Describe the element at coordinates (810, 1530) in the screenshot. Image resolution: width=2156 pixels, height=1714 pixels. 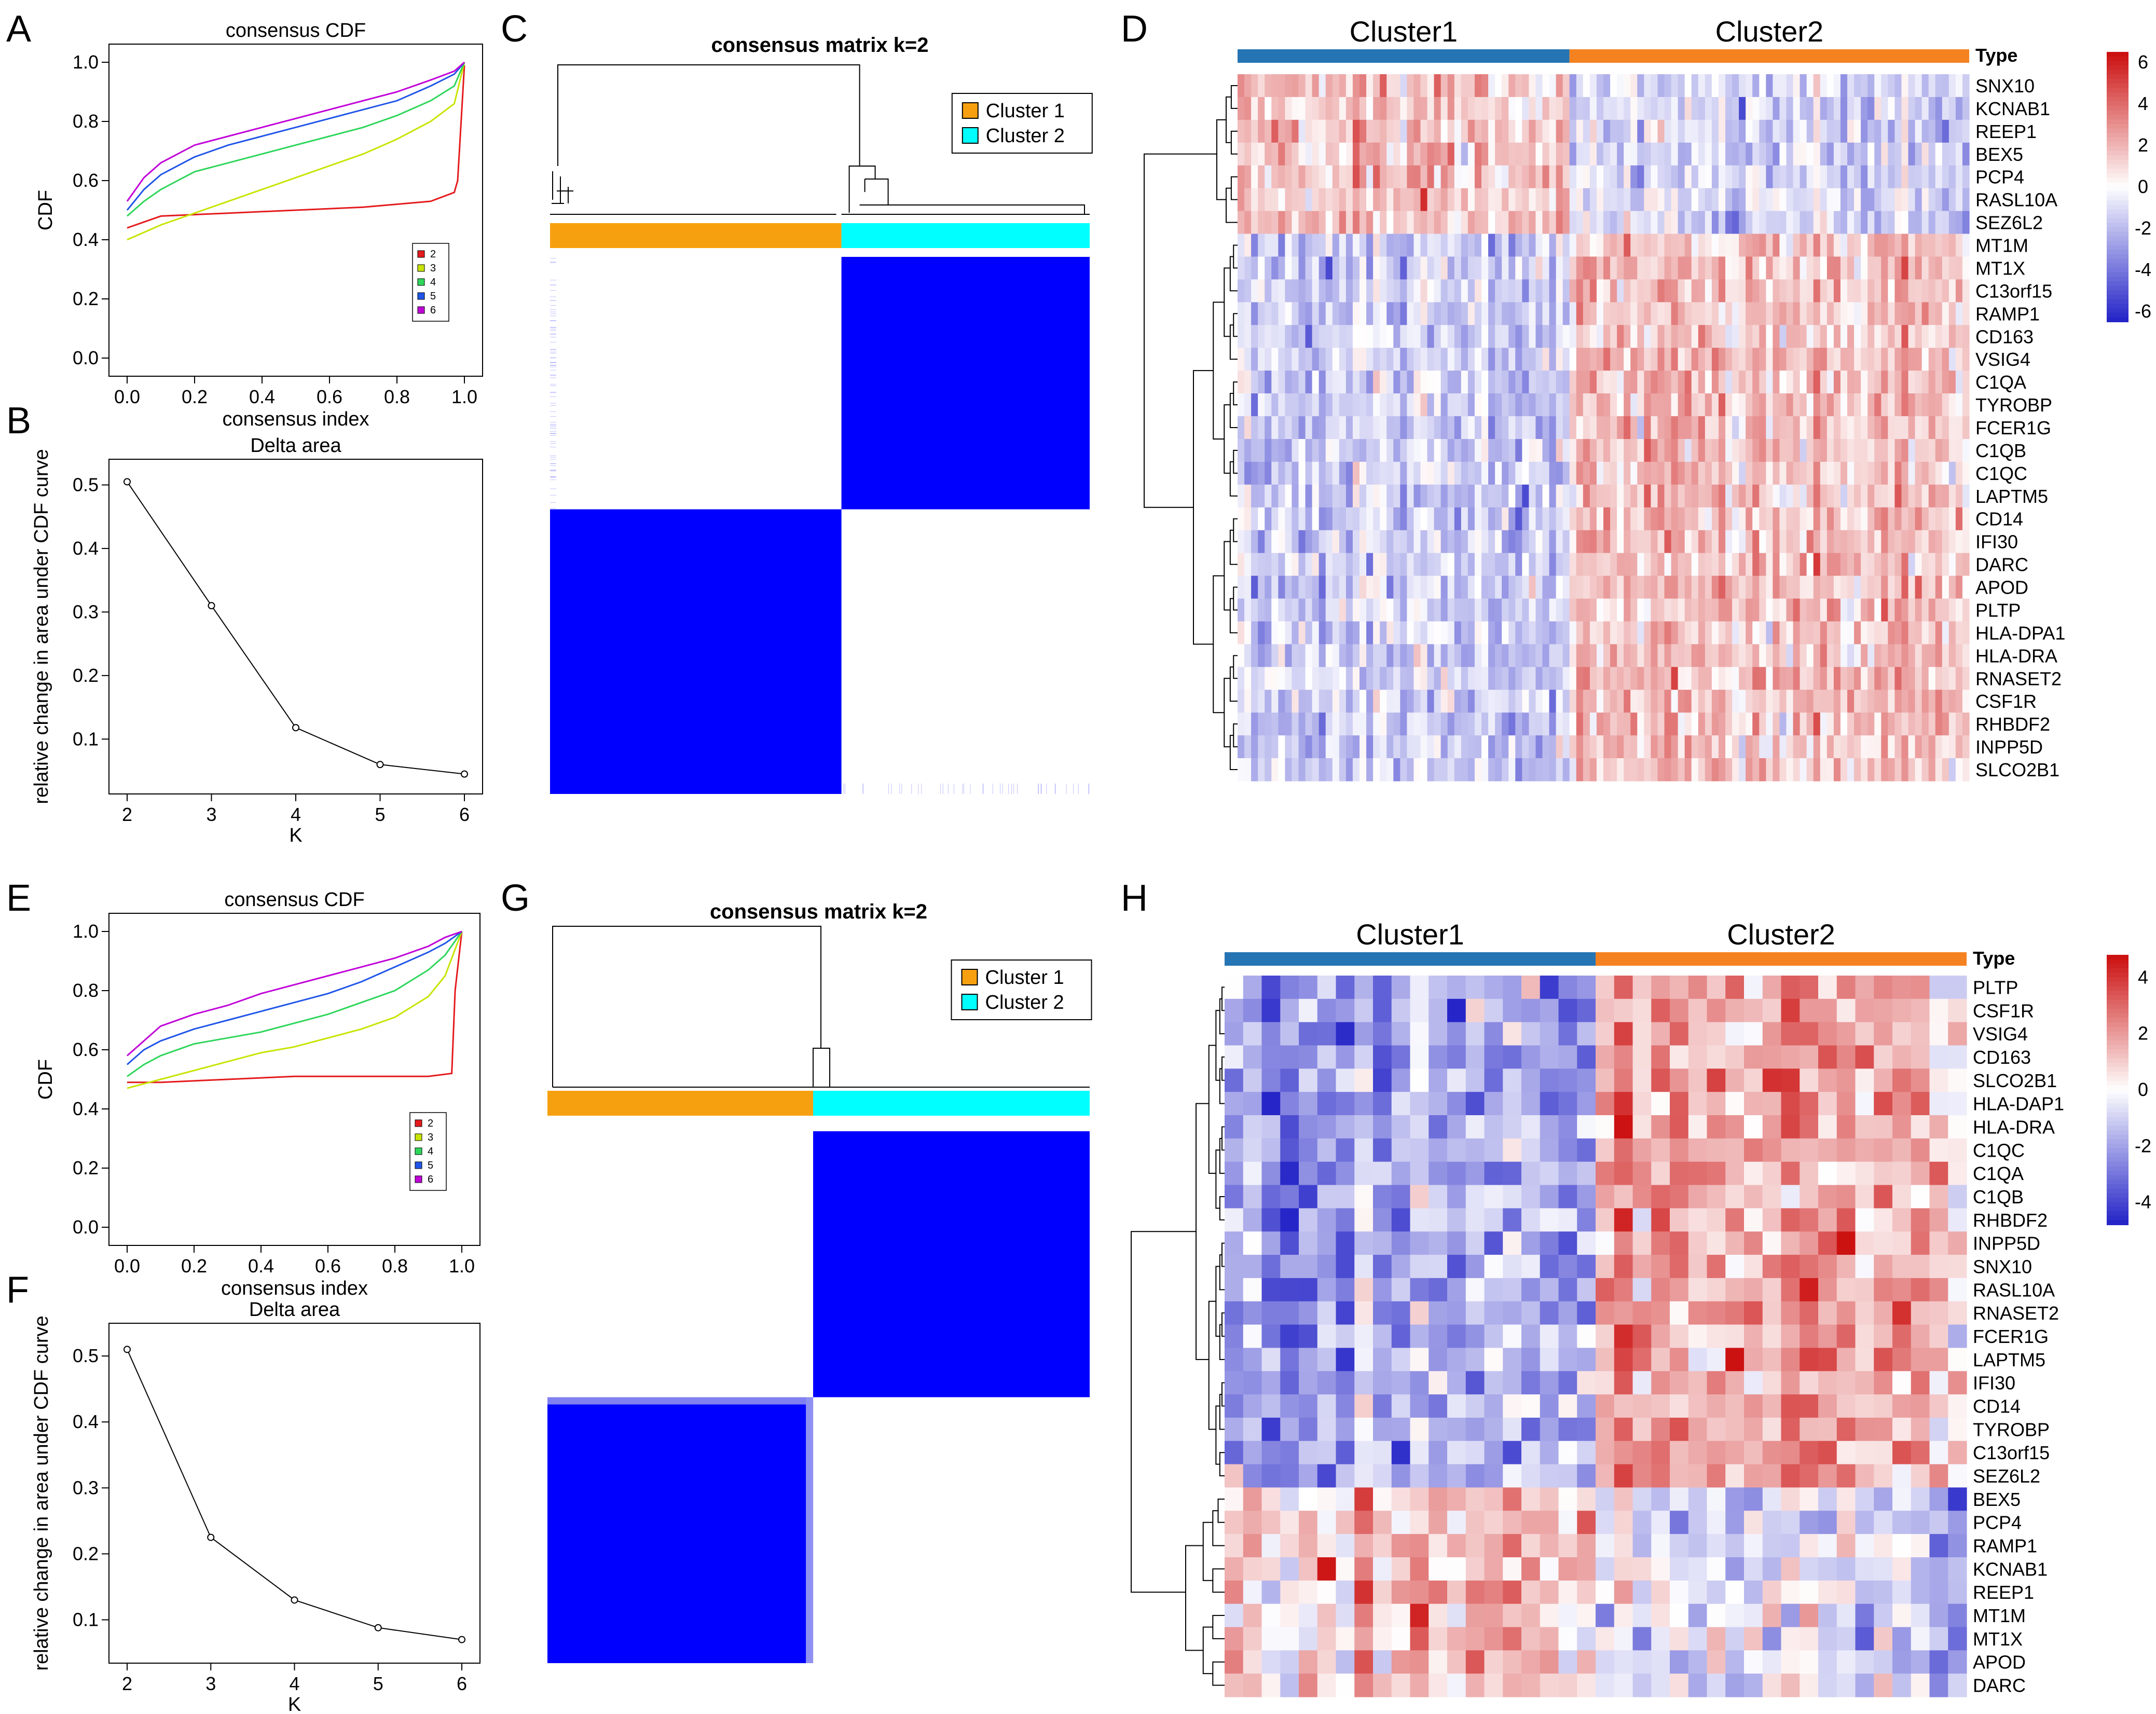
I see `matrix-edge` at that location.